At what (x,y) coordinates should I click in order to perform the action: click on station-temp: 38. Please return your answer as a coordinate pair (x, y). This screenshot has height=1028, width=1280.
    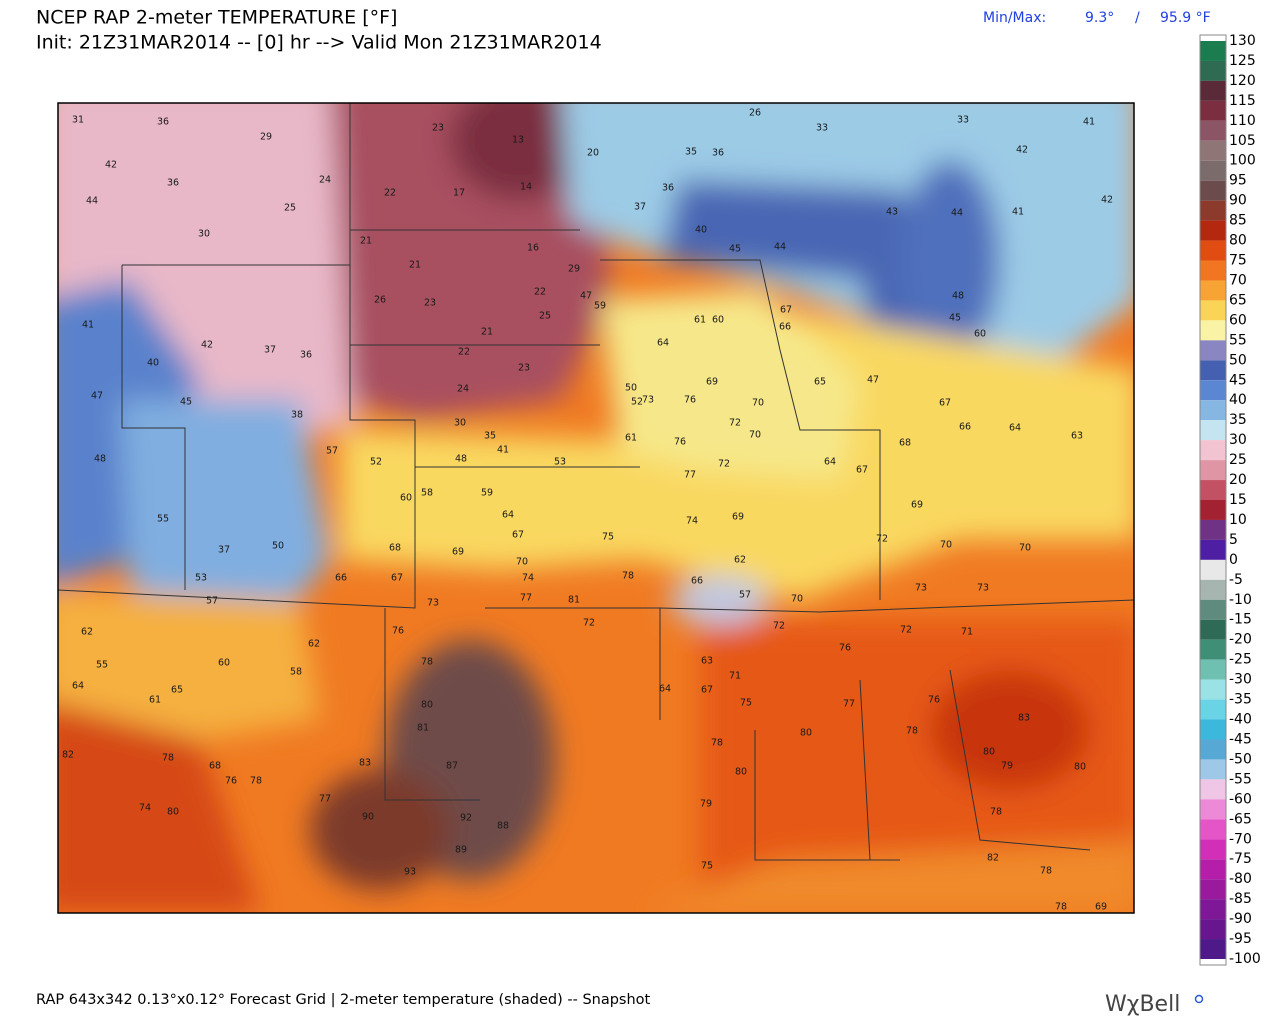
    Looking at the image, I should click on (297, 415).